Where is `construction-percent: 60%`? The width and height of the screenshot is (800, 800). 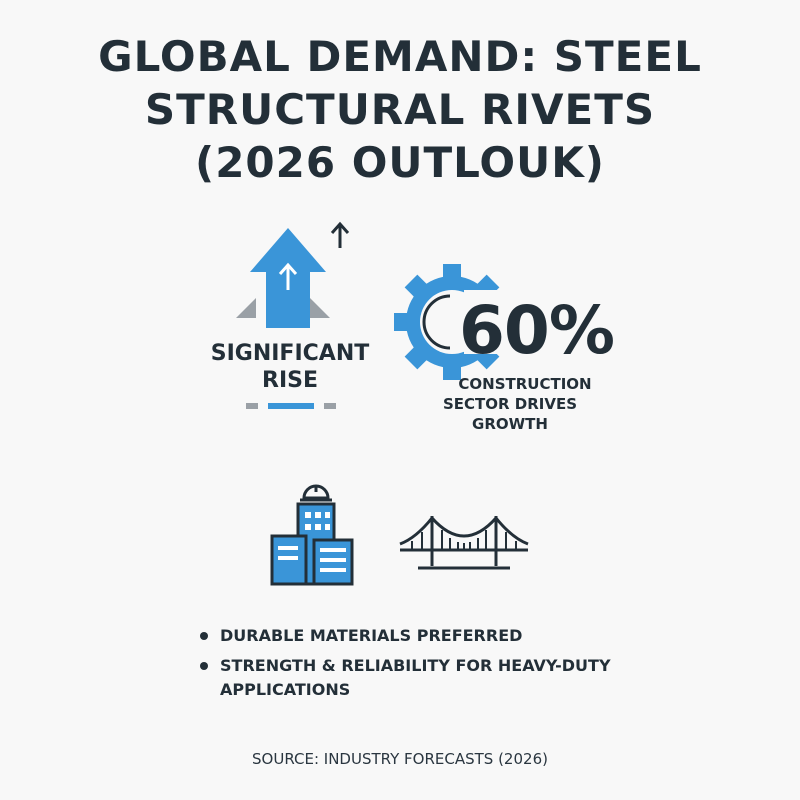 construction-percent: 60% is located at coordinates (537, 330).